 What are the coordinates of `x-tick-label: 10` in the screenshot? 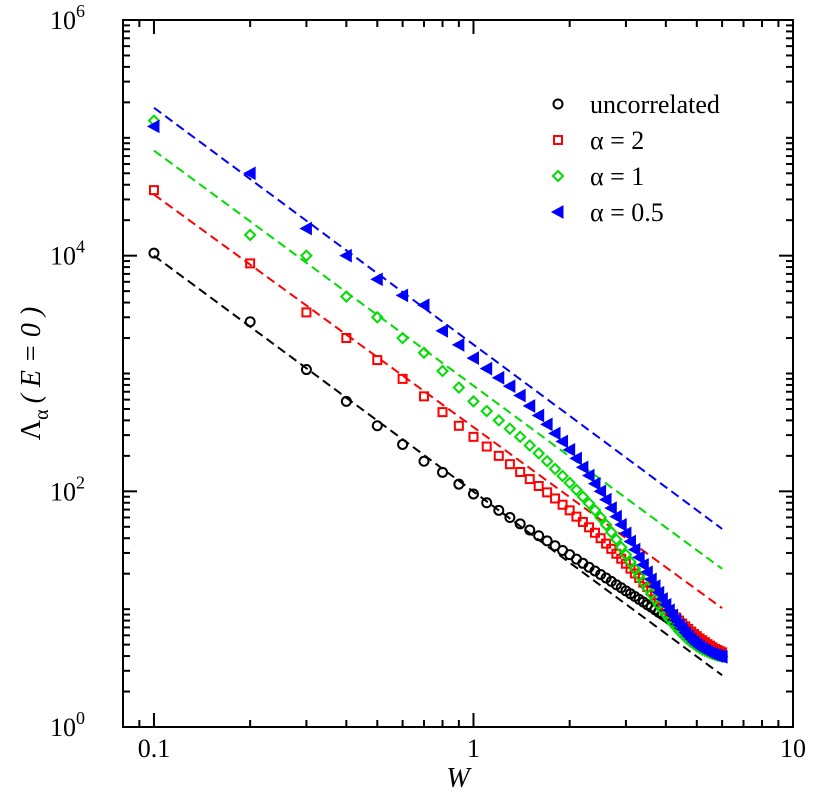 It's located at (793, 748).